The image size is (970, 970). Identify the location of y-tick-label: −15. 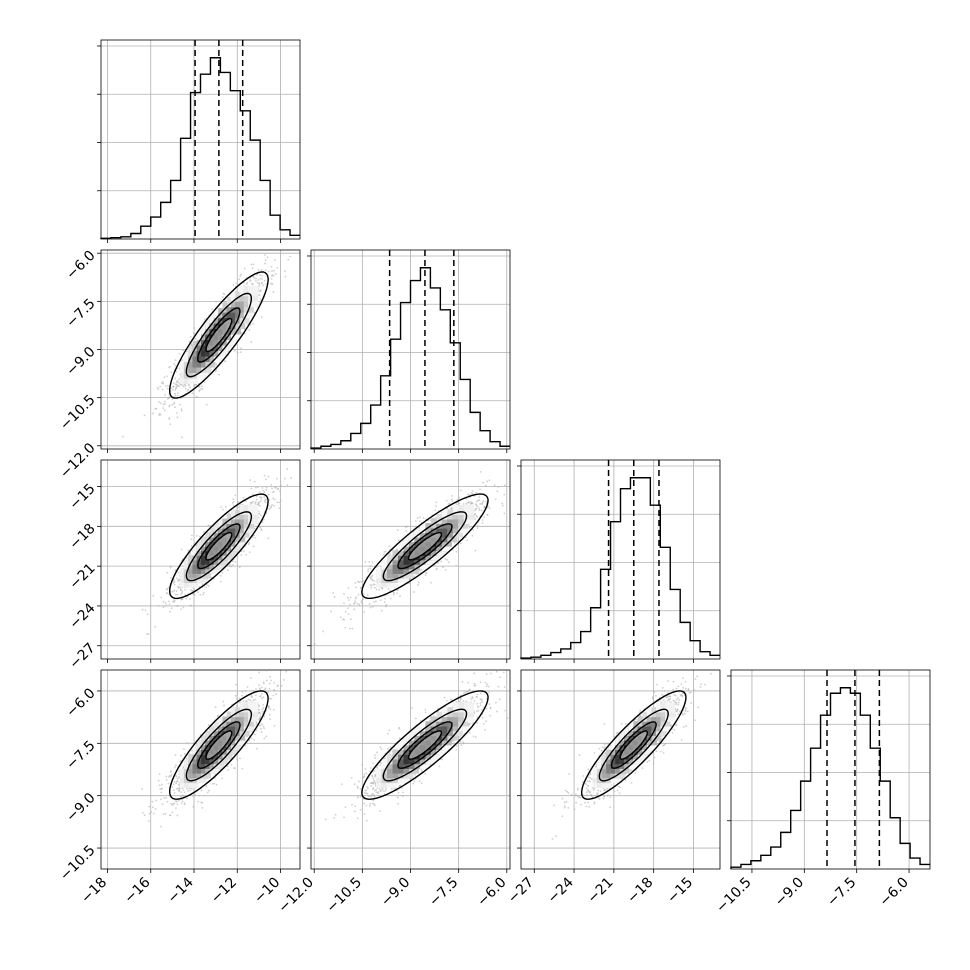
(82, 497).